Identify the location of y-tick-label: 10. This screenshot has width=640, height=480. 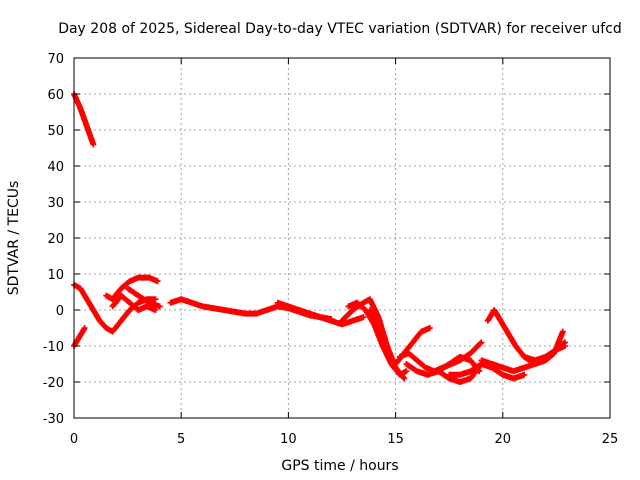
(55, 275).